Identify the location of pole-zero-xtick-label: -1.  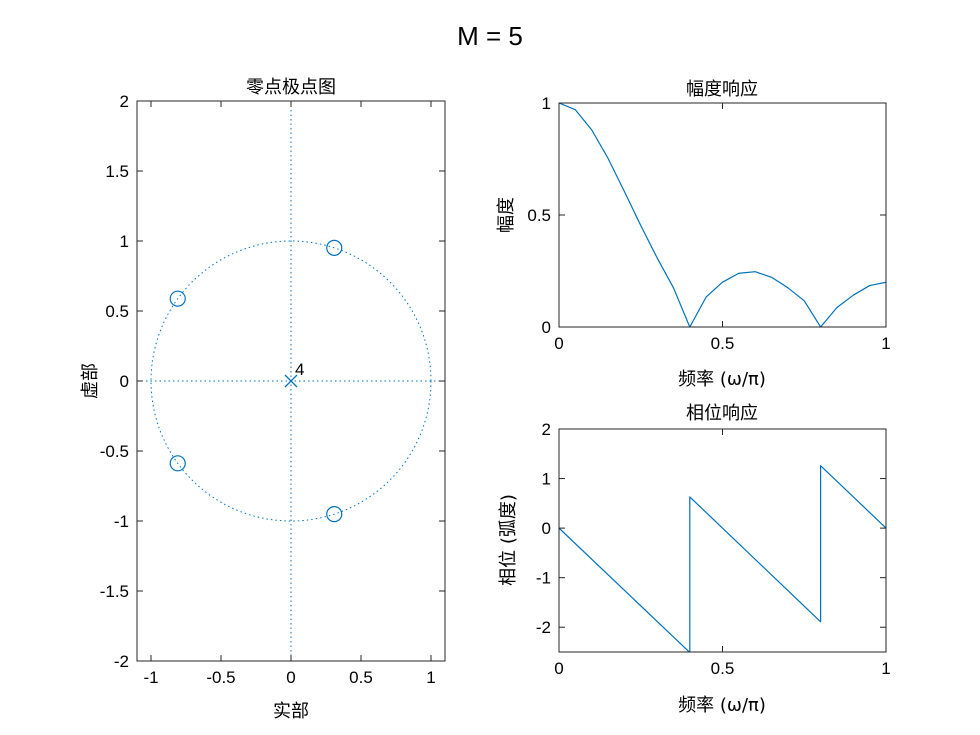
(150, 677).